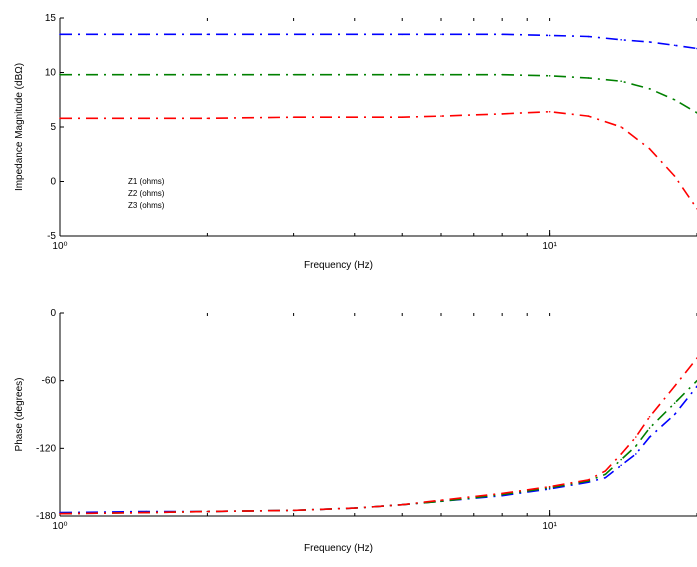 The image size is (697, 567). Describe the element at coordinates (49, 381) in the screenshot. I see `y-tick-label: -60` at that location.